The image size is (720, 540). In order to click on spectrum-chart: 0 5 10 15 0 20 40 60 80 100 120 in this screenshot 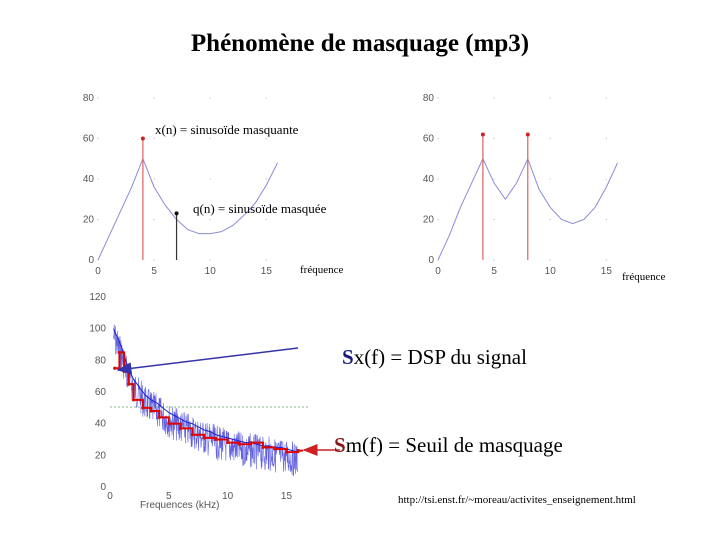, I will do `click(199, 397)`.